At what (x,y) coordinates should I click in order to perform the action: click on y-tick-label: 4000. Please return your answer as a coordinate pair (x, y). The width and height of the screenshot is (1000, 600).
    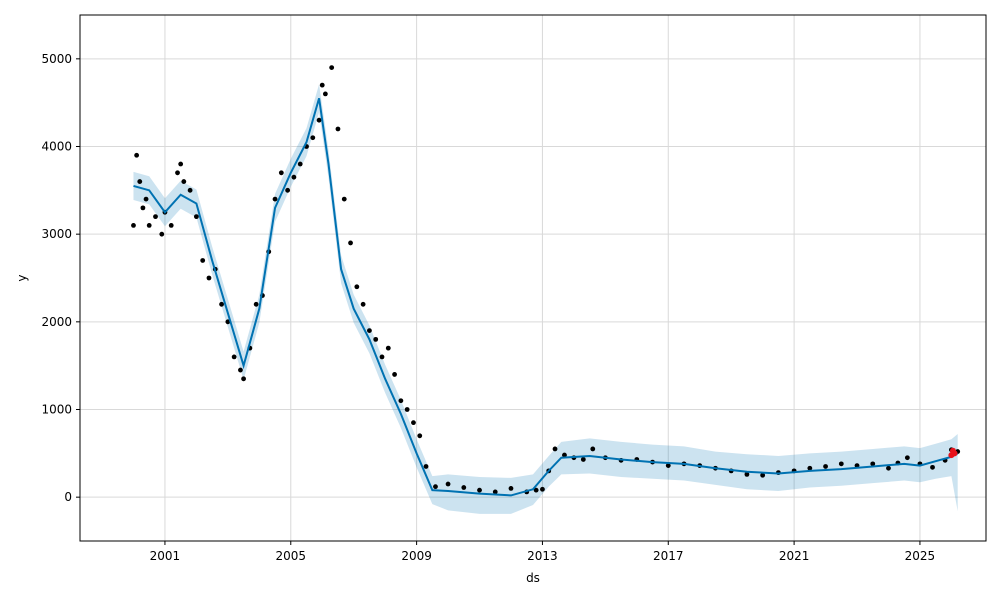
    Looking at the image, I should click on (56, 147).